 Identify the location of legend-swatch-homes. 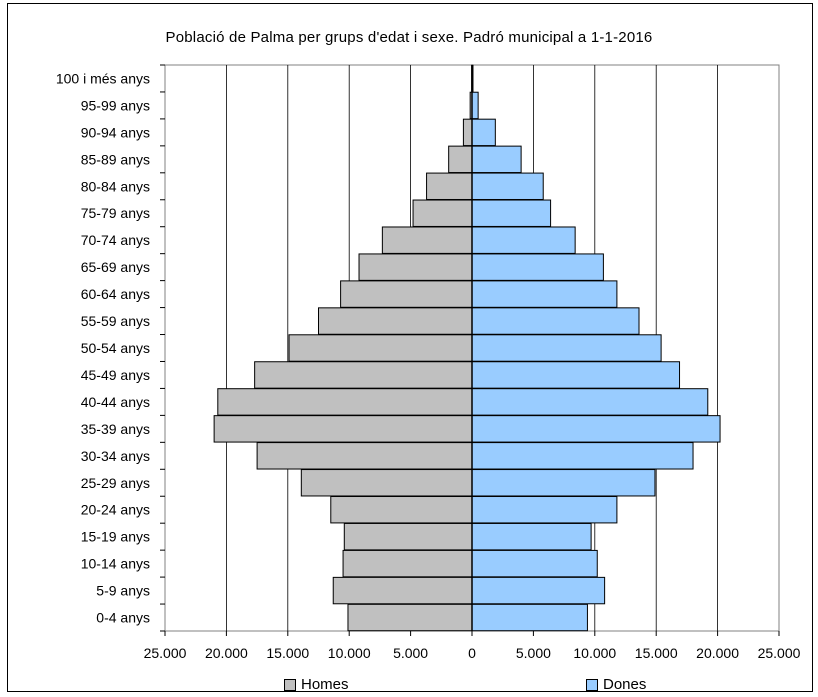
(290, 684).